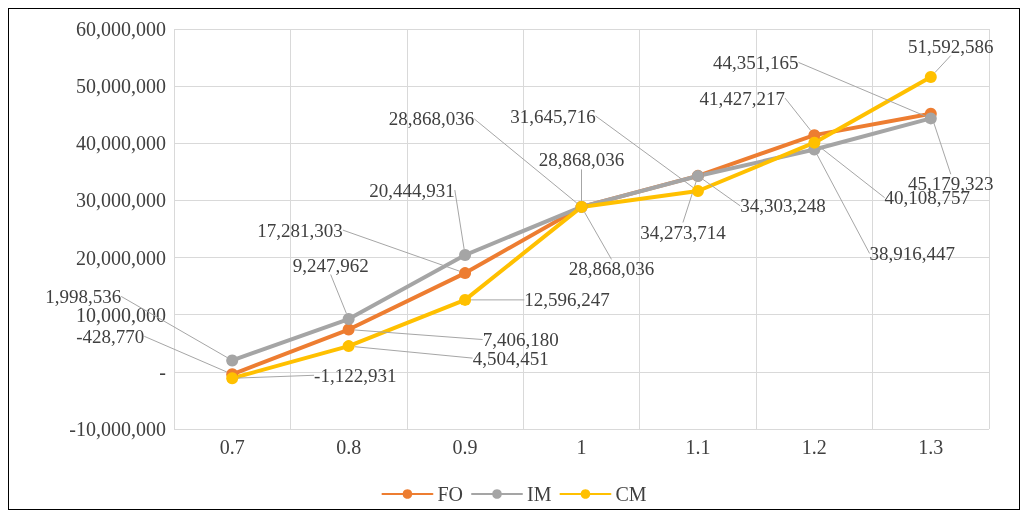 The height and width of the screenshot is (522, 1030). What do you see at coordinates (121, 86) in the screenshot?
I see `y-tick-label: 50,000,000` at bounding box center [121, 86].